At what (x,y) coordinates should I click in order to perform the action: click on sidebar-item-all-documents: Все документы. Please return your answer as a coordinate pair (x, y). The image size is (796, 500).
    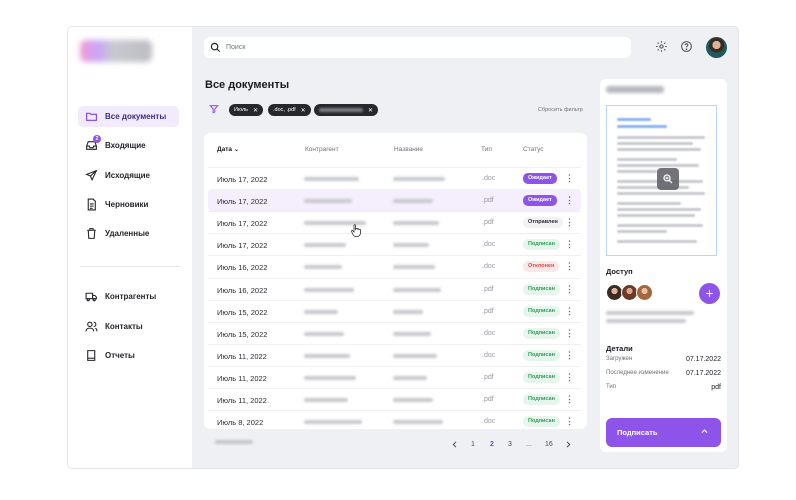
    Looking at the image, I should click on (128, 116).